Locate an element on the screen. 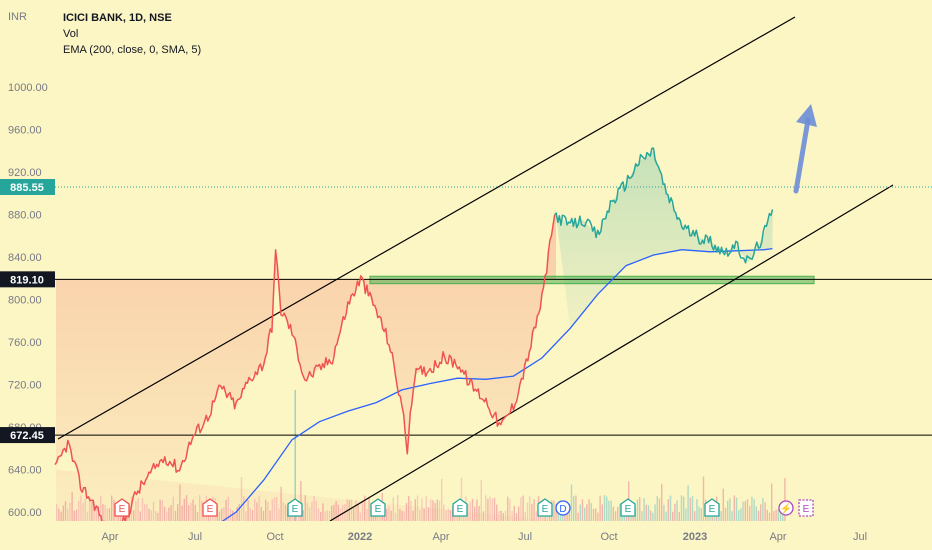 The width and height of the screenshot is (932, 550). support-zone-rect is located at coordinates (592, 280).